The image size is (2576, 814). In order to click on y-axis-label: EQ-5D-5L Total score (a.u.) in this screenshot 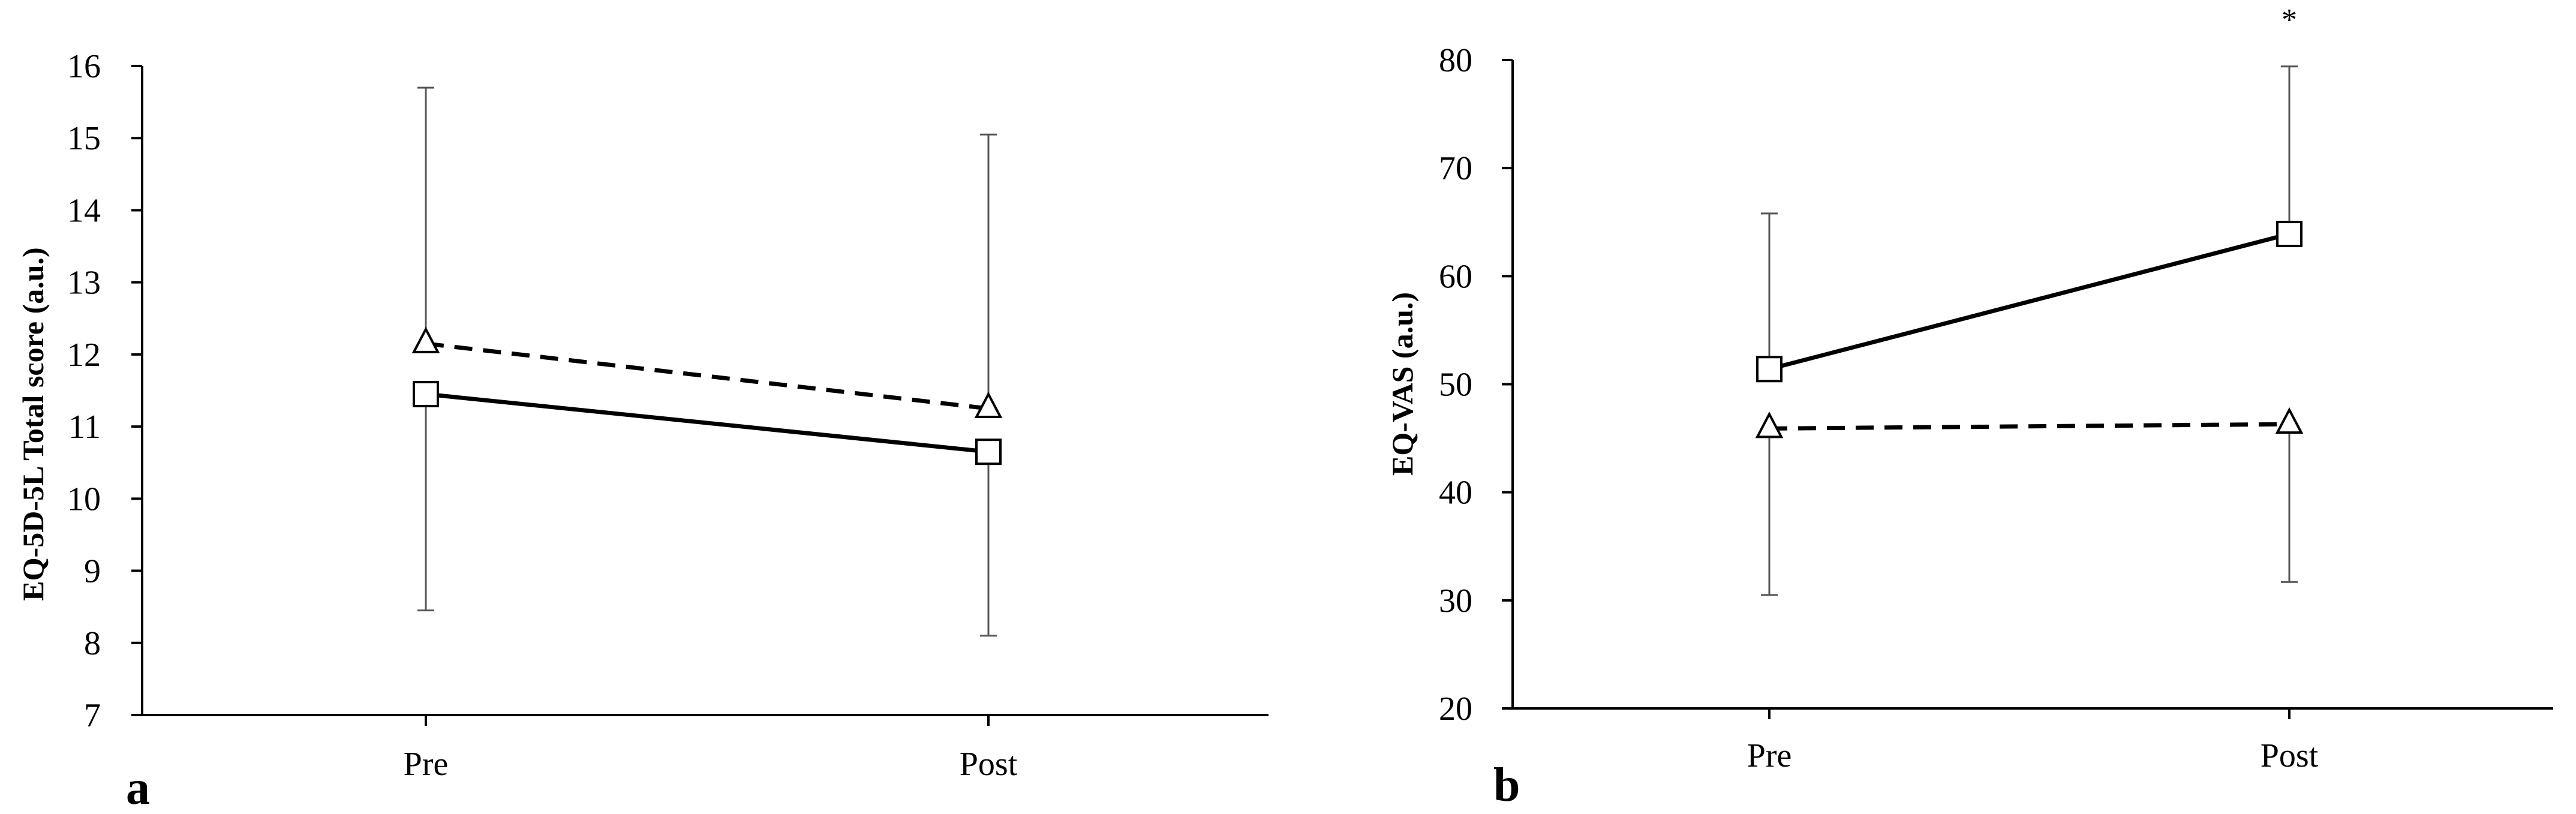, I will do `click(33, 424)`.